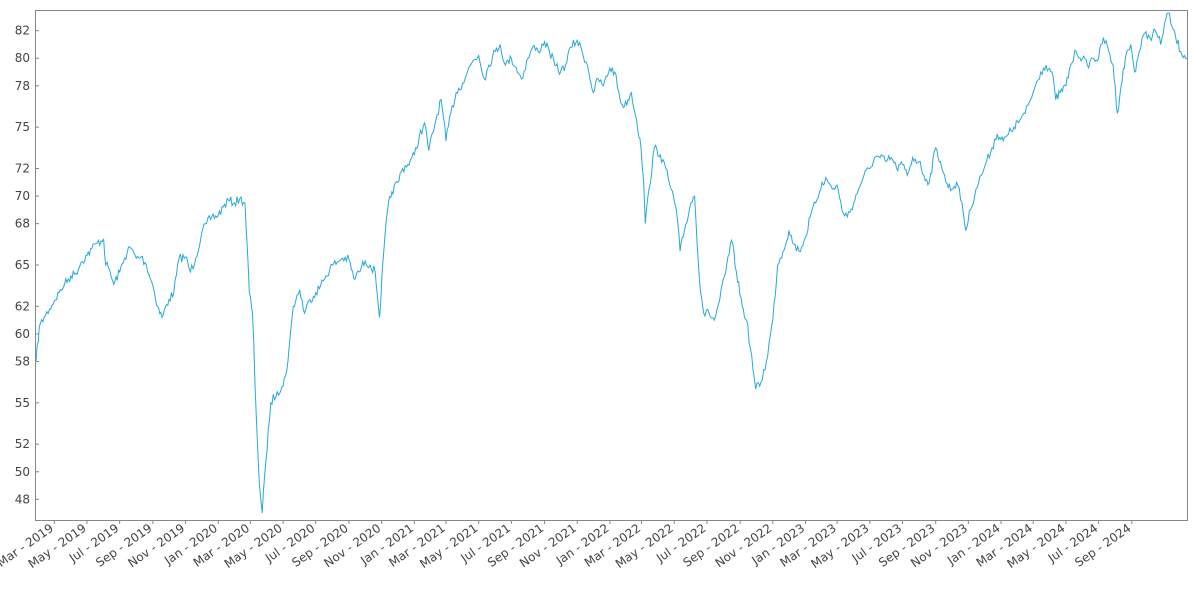 This screenshot has width=1200, height=604. I want to click on y-tick-label: 82, so click(22, 31).